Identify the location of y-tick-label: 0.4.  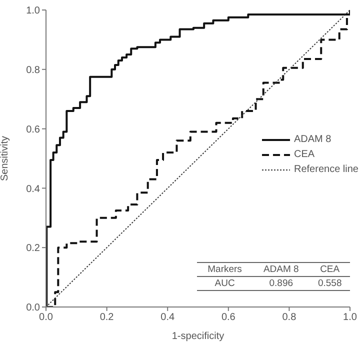
(33, 189).